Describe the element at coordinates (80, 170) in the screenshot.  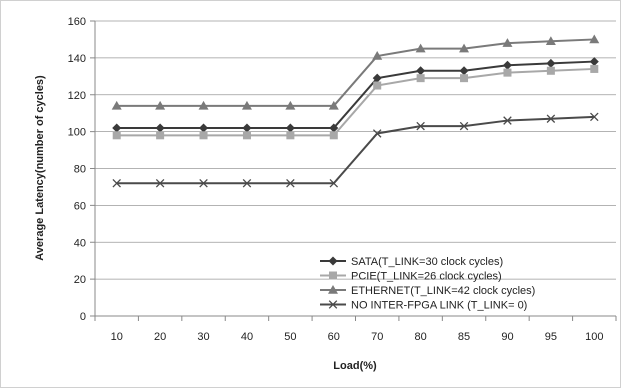
I see `y-tick-label: 80` at that location.